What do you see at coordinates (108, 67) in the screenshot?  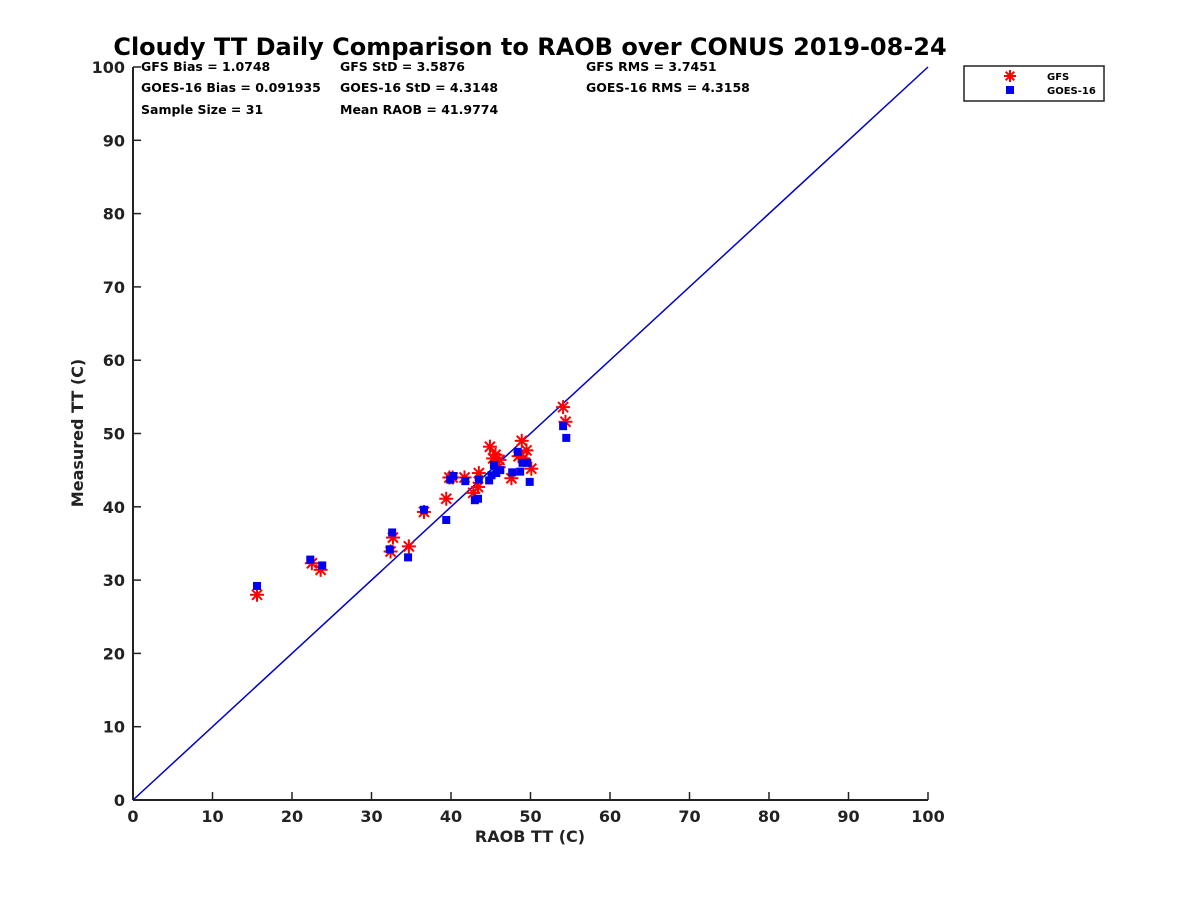 I see `y-tick-label: 100` at bounding box center [108, 67].